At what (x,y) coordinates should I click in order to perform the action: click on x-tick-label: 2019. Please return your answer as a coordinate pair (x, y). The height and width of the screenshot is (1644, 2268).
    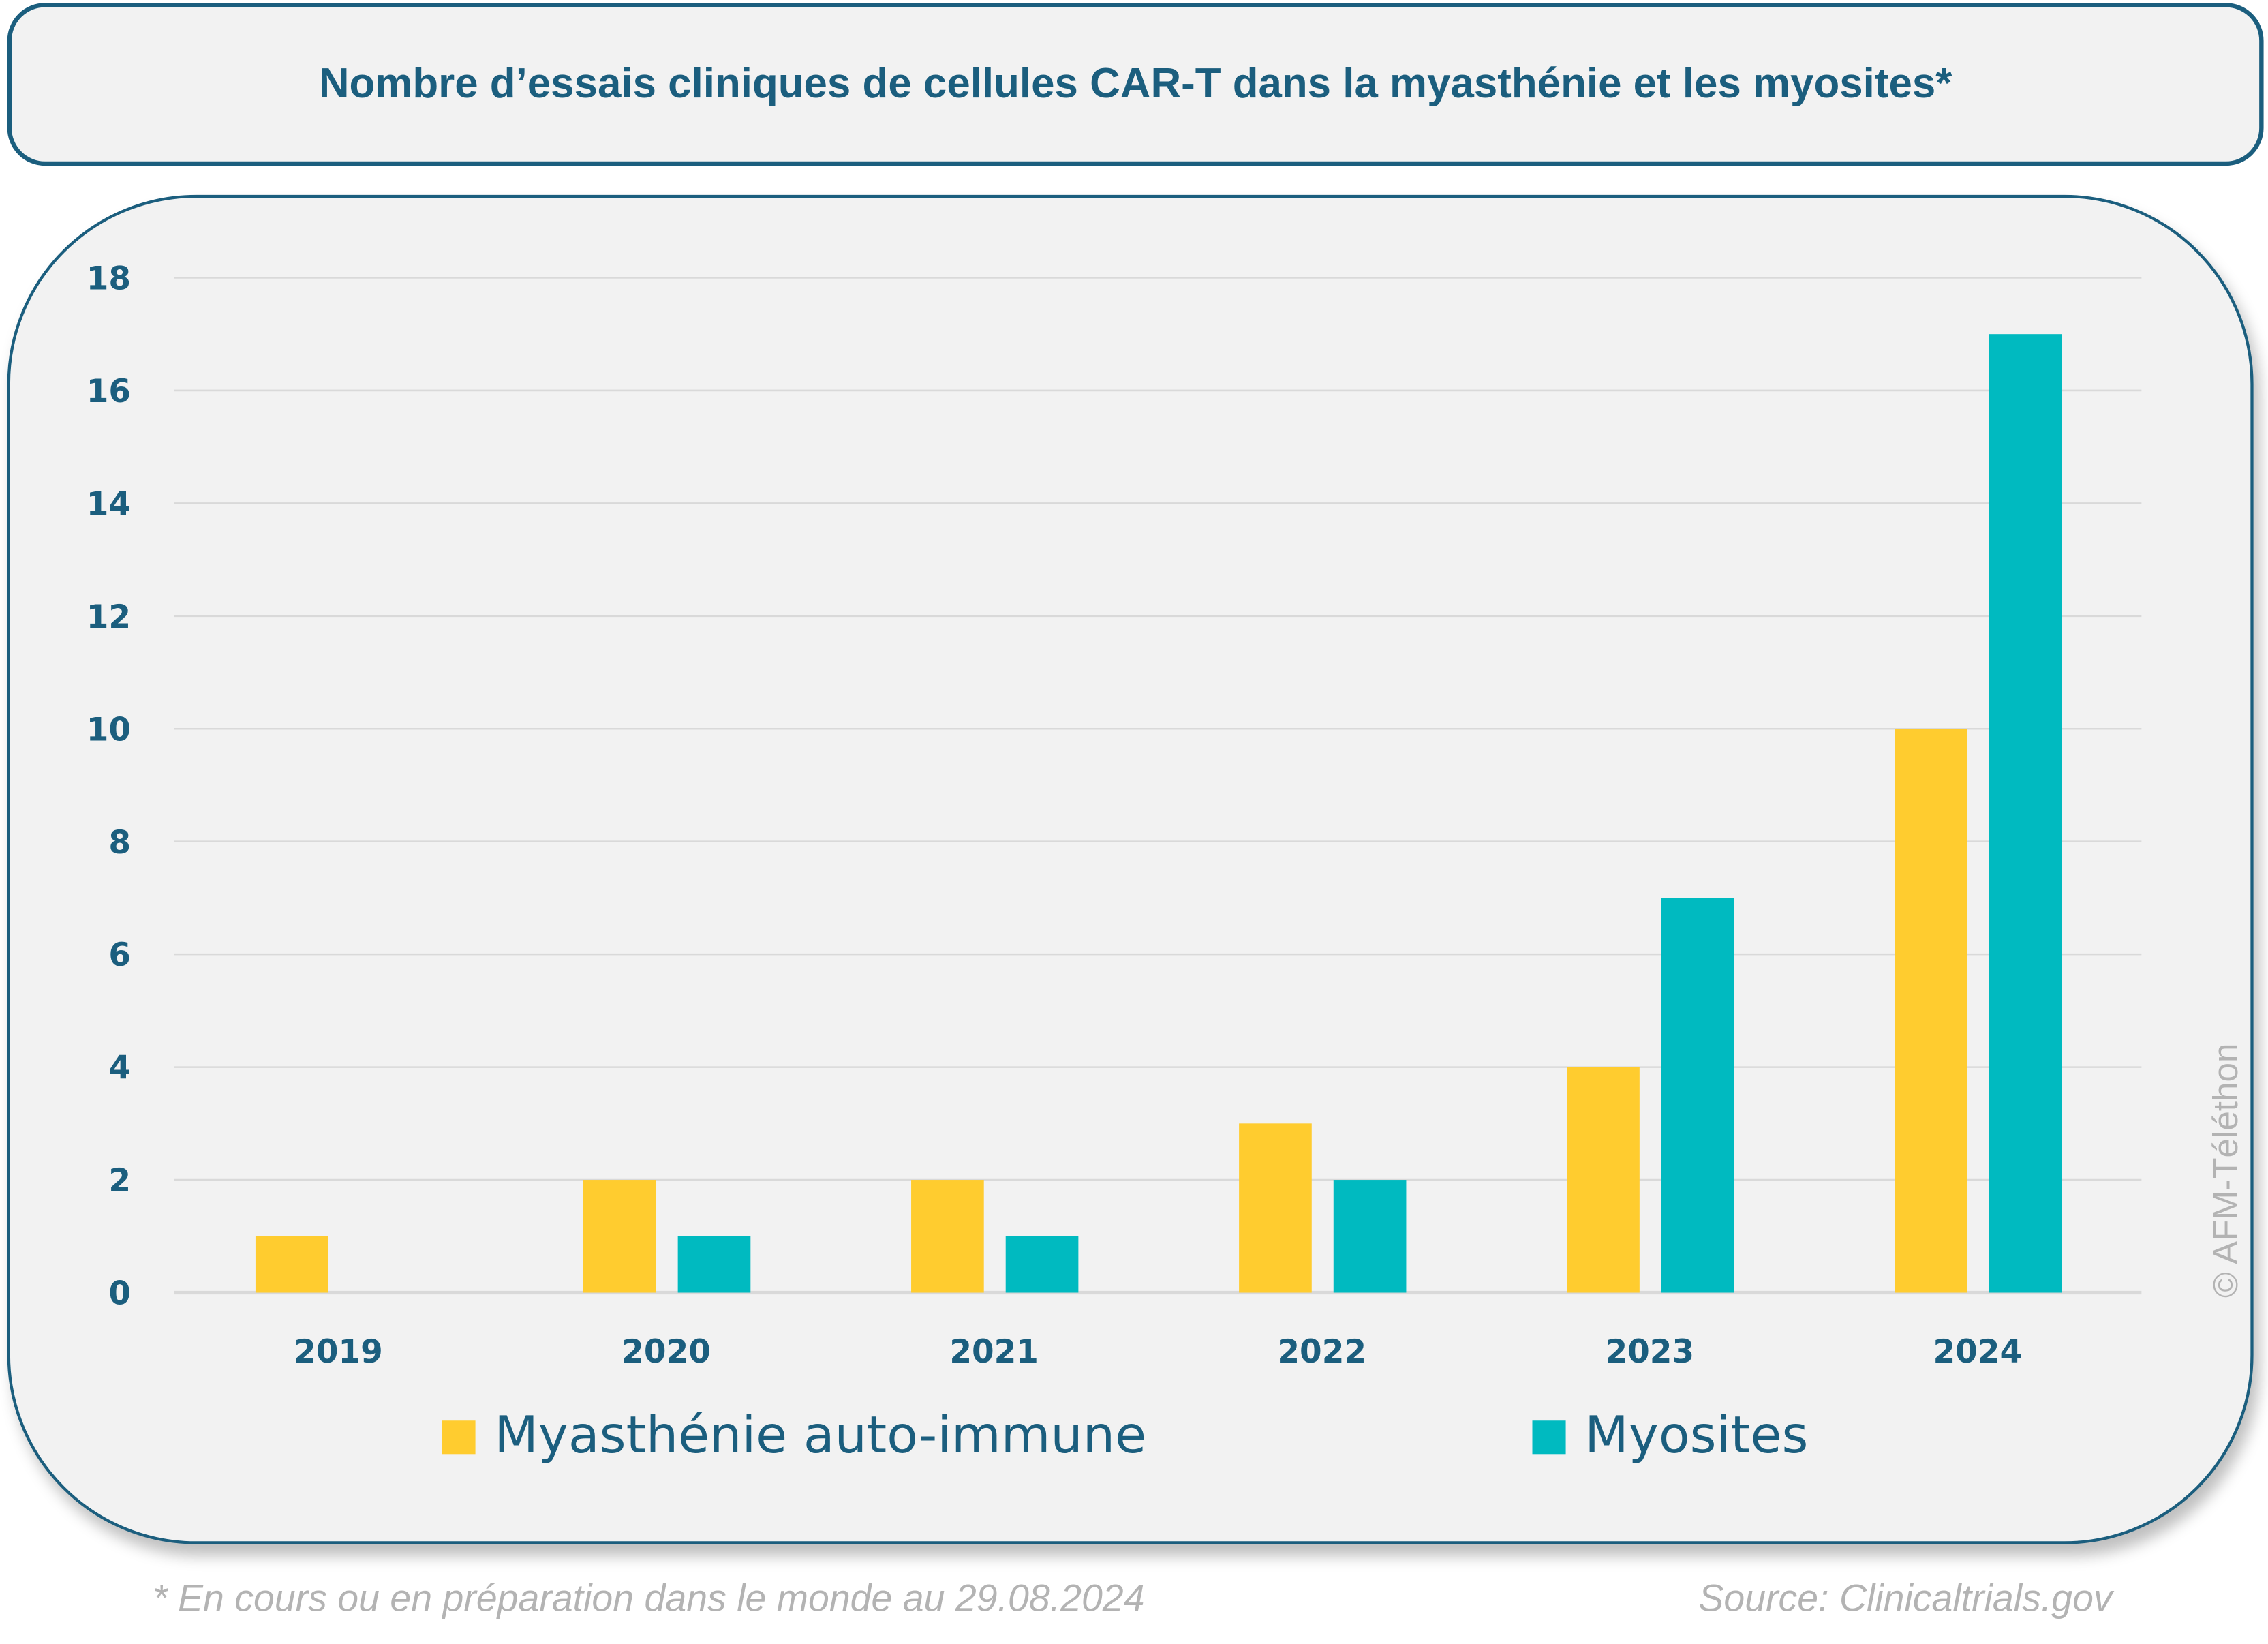
    Looking at the image, I should click on (338, 1352).